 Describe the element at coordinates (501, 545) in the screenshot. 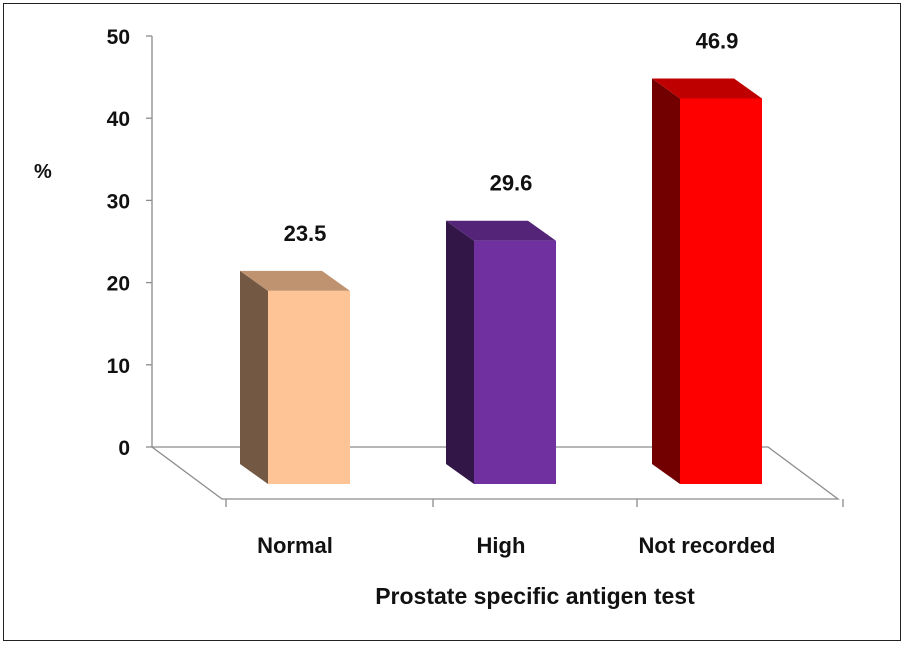

I see `x-tick-label: High` at that location.